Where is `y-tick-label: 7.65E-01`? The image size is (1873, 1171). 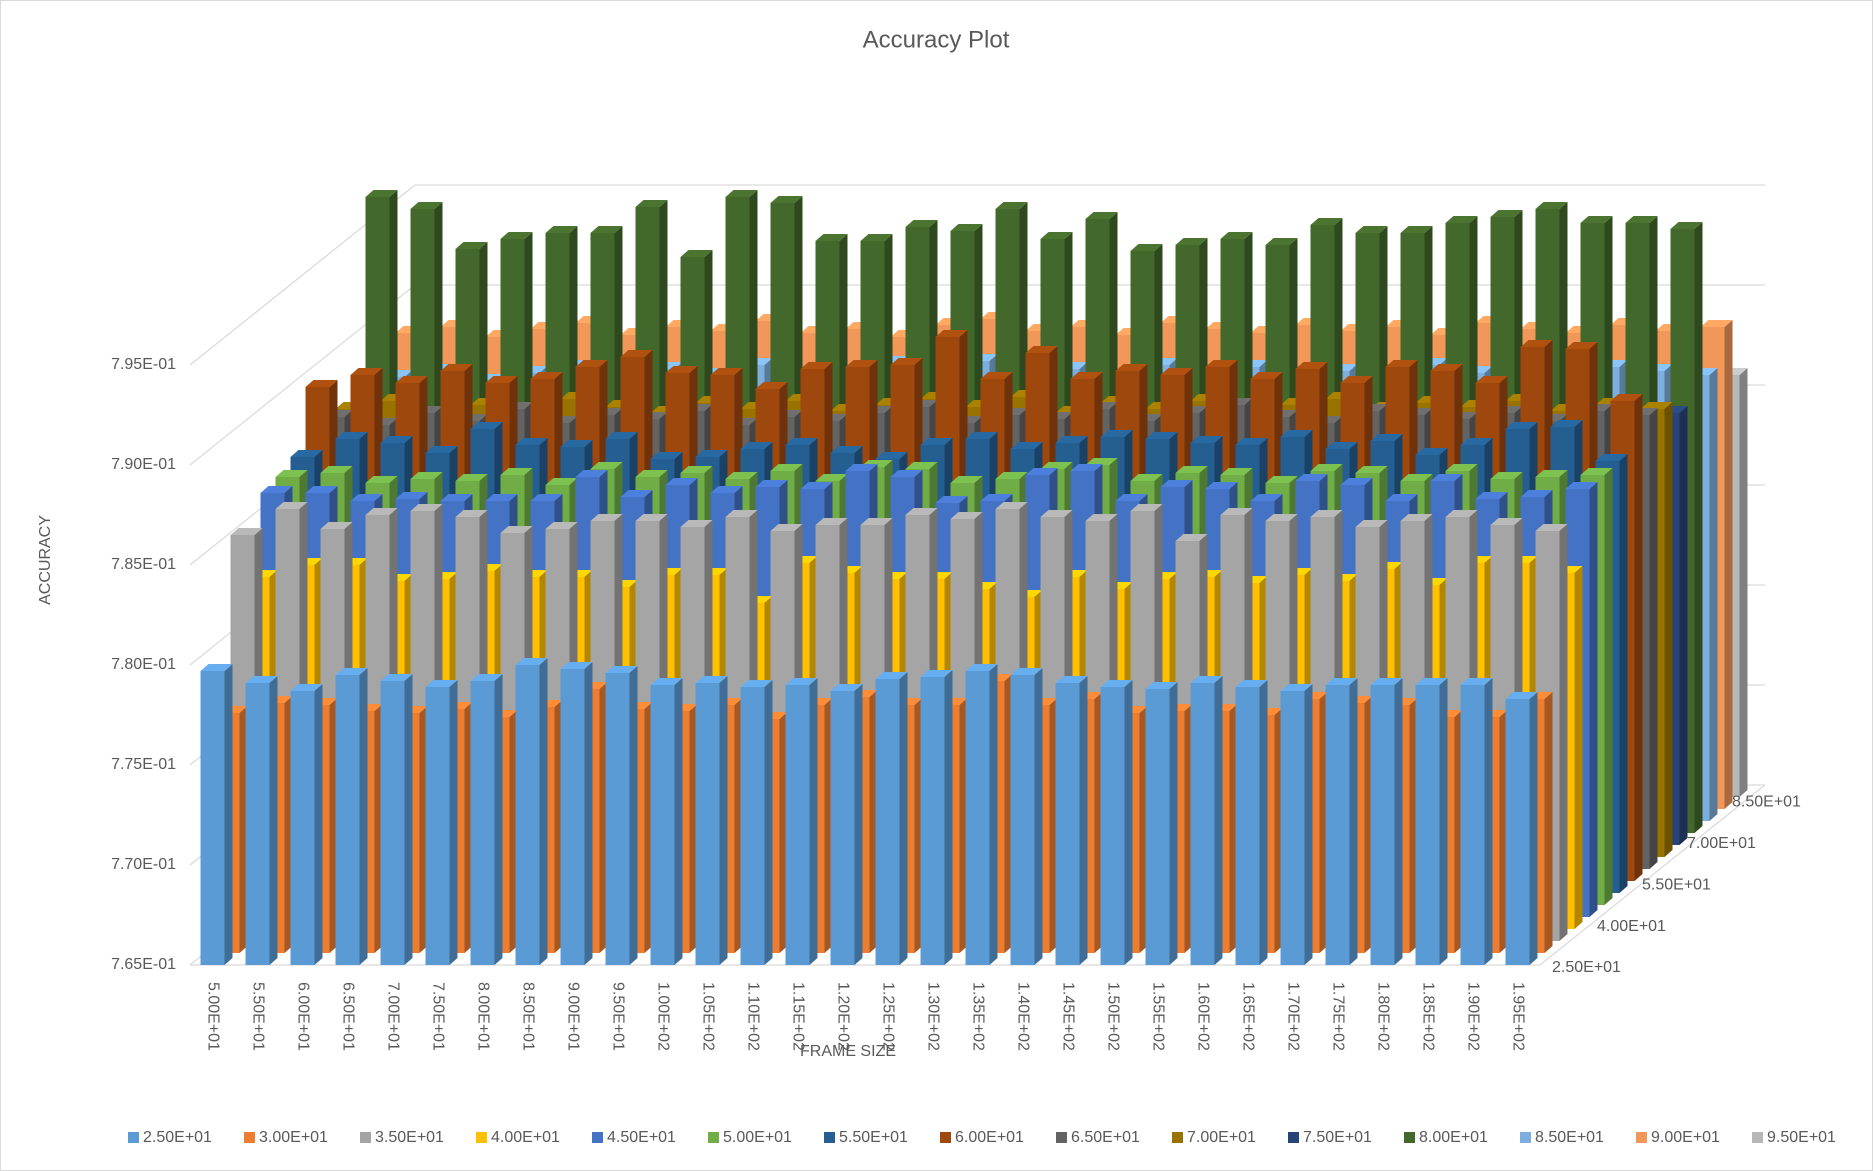 y-tick-label: 7.65E-01 is located at coordinates (143, 964).